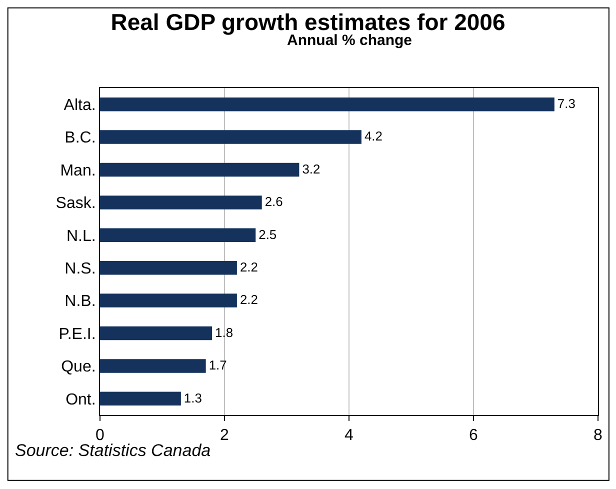  I want to click on y-tick-label: Ont., so click(81, 399).